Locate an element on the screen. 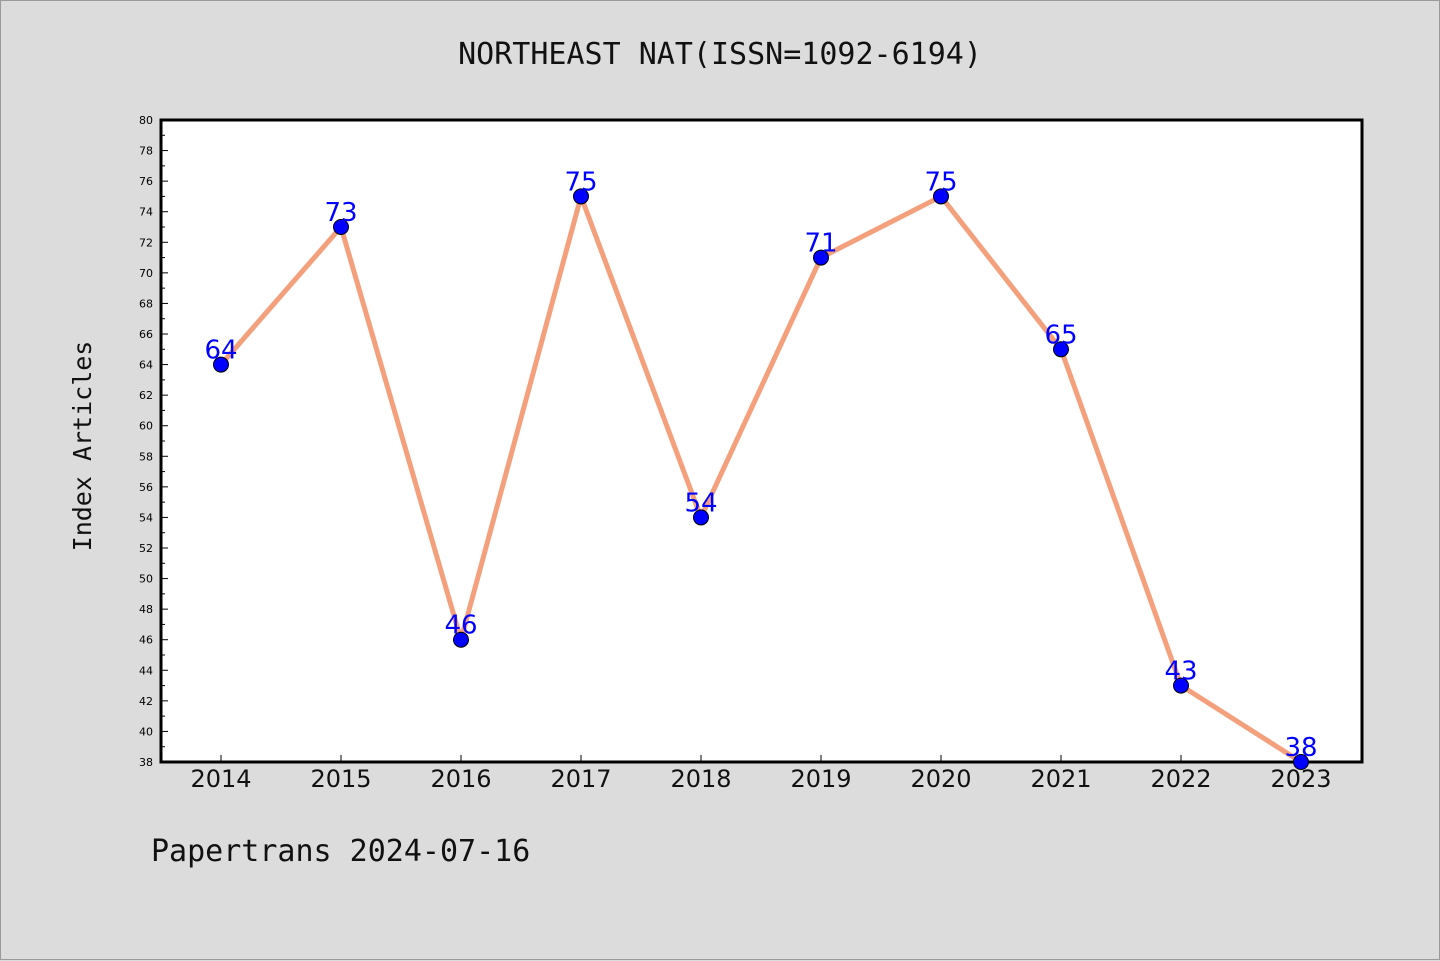  x-tick-label: 2021 is located at coordinates (1060, 779).